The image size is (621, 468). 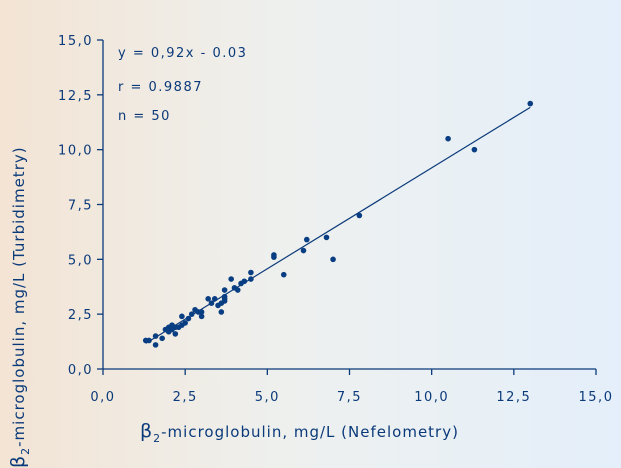 What do you see at coordinates (102, 397) in the screenshot?
I see `x-tick-label: 0,0` at bounding box center [102, 397].